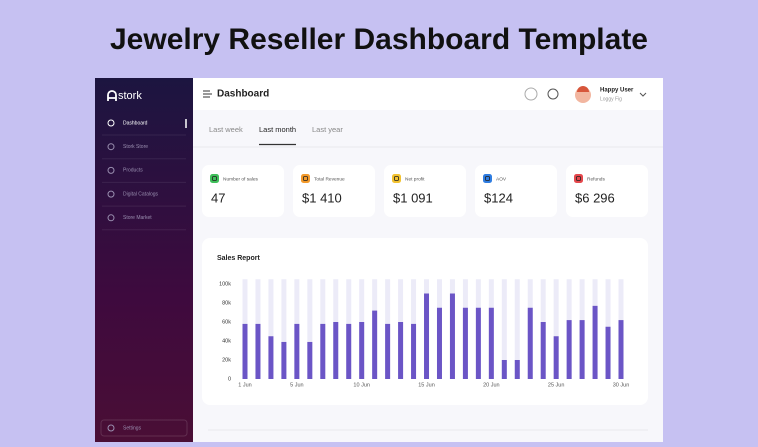 The image size is (758, 447). I want to click on kpi-label: Net profit, so click(415, 179).